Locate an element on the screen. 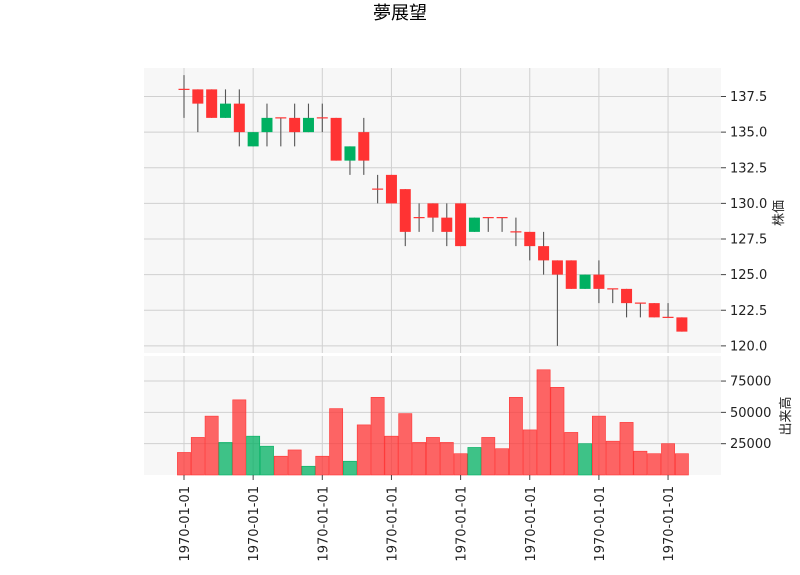 The width and height of the screenshot is (800, 575). price-tick-label: 120.0 is located at coordinates (748, 346).